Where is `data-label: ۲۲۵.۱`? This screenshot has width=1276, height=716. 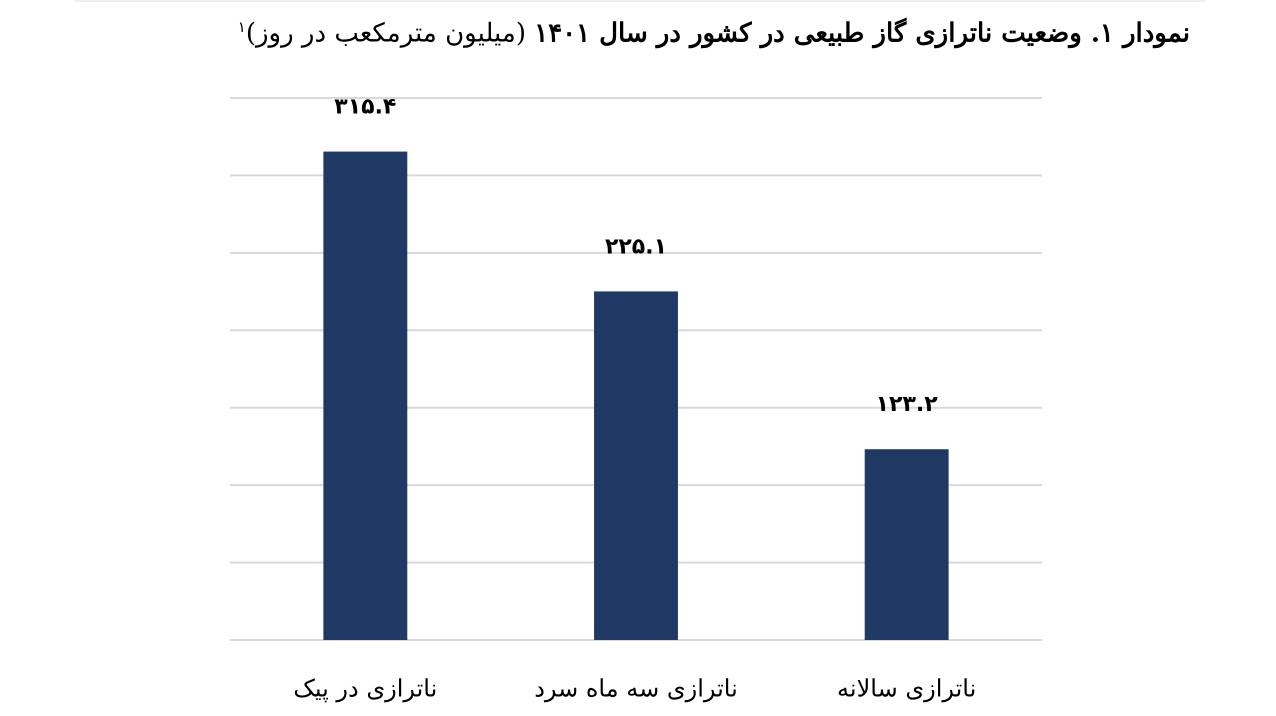 data-label: ۲۲۵.۱ is located at coordinates (636, 246).